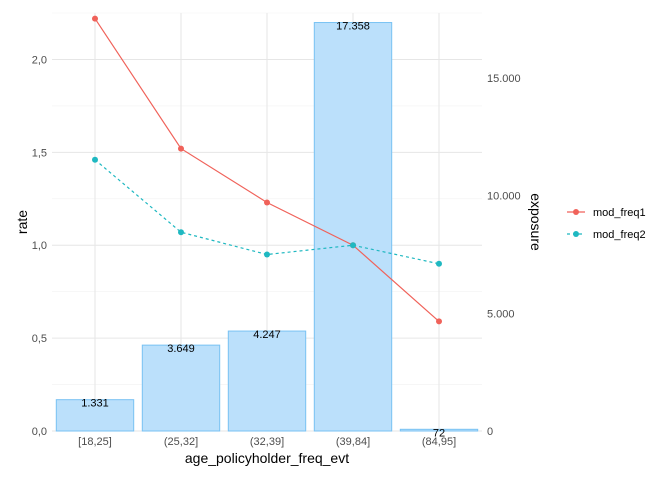 The width and height of the screenshot is (672, 480). Describe the element at coordinates (504, 197) in the screenshot. I see `y2-tick-label: 10.000` at that location.